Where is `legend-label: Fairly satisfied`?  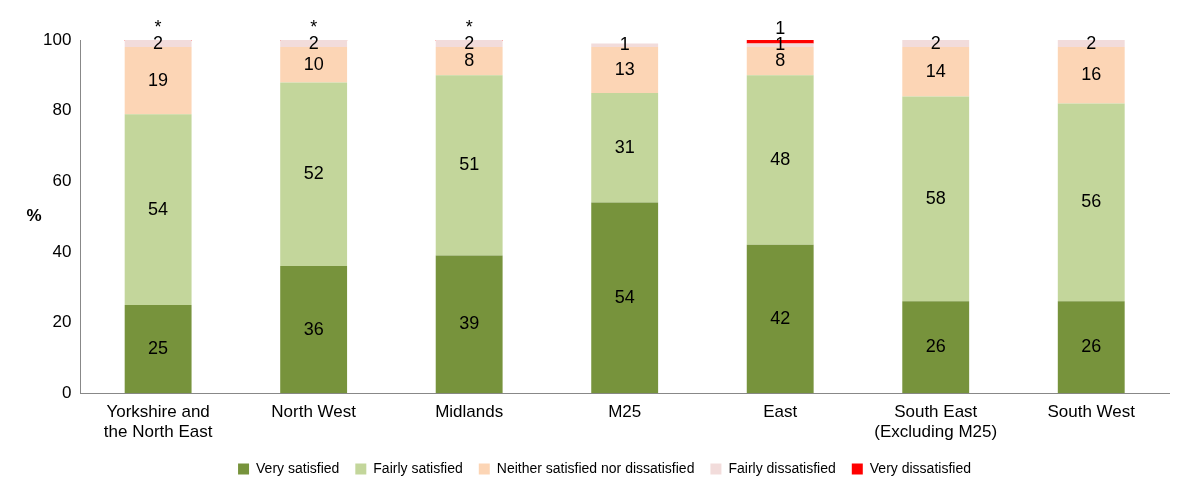
legend-label: Fairly satisfied is located at coordinates (418, 467).